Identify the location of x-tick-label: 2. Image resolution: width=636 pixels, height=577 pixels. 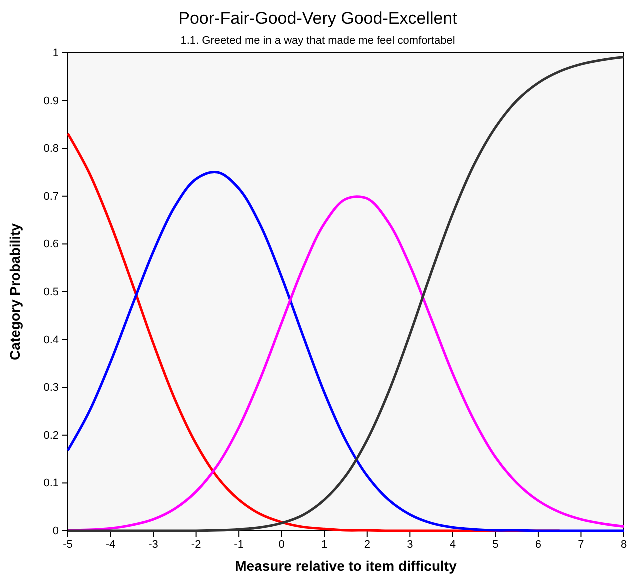
(367, 544).